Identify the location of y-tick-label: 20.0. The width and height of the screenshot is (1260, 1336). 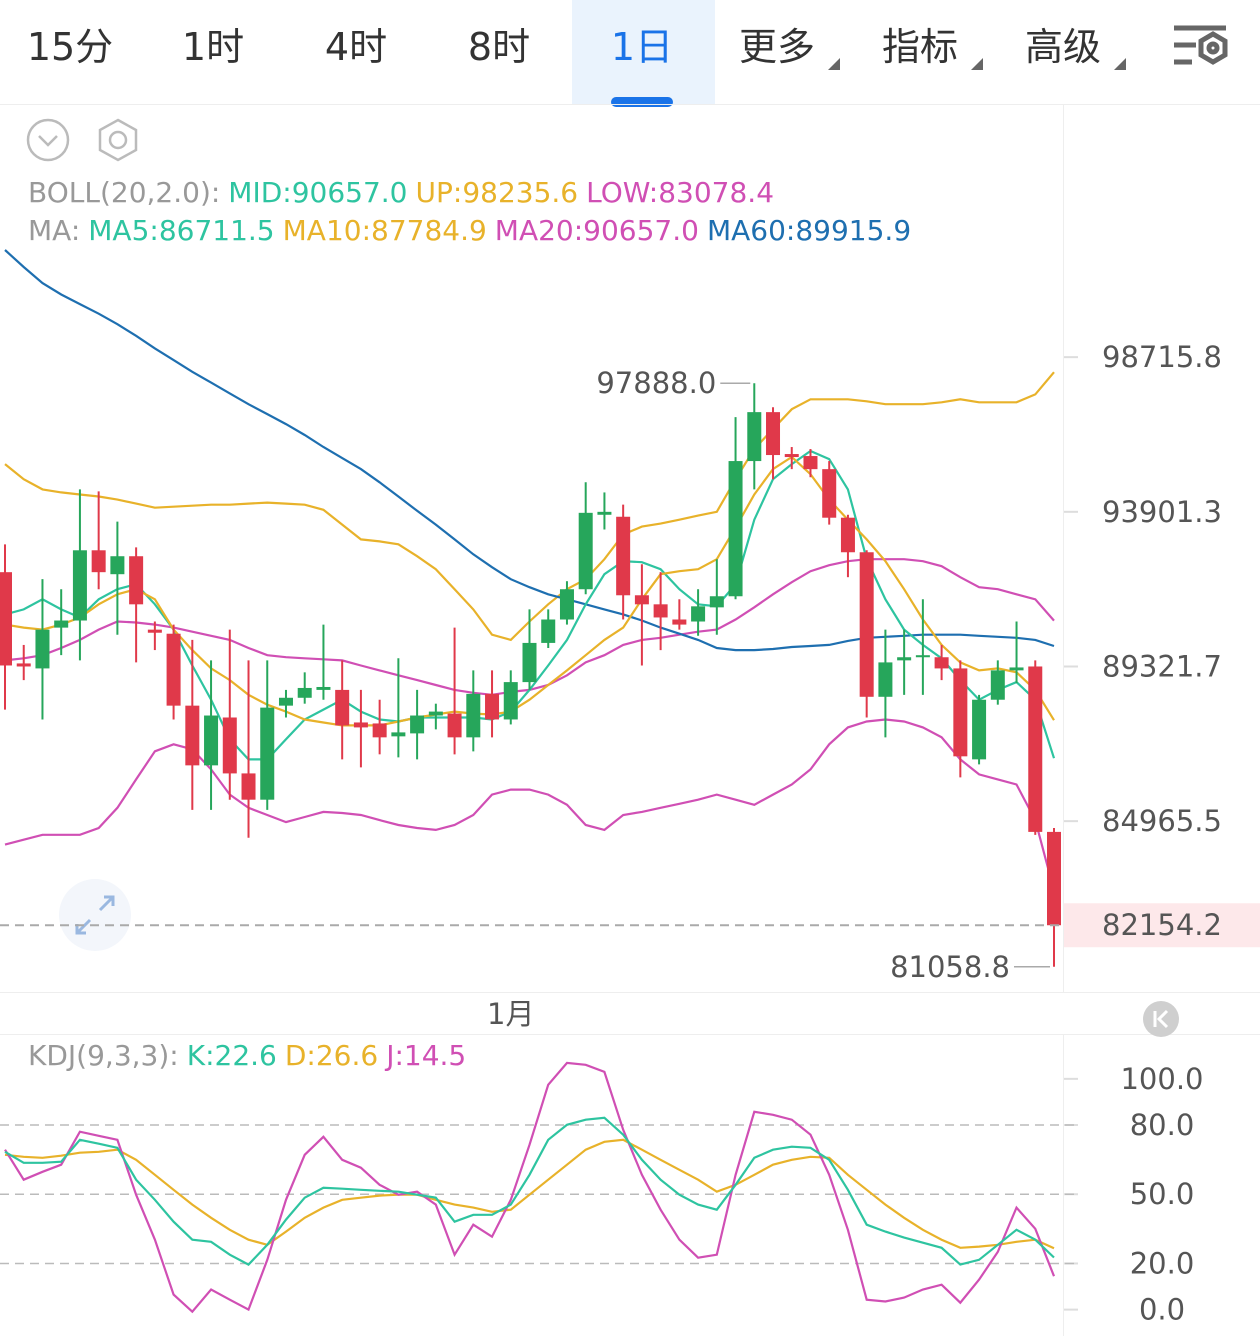
(1162, 1263).